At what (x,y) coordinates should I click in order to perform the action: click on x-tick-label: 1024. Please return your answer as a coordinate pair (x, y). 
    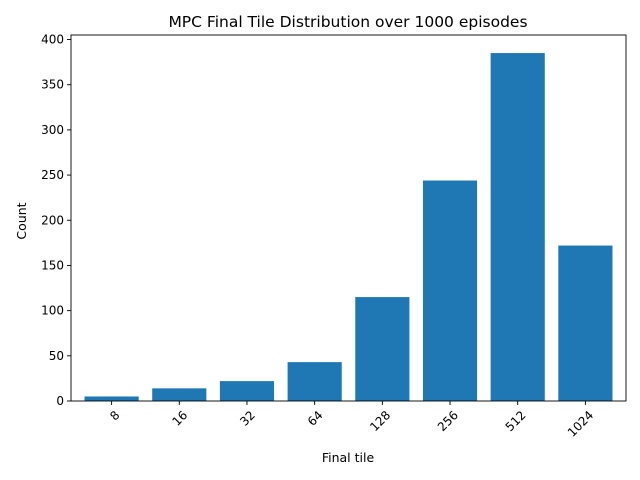
    Looking at the image, I should click on (580, 423).